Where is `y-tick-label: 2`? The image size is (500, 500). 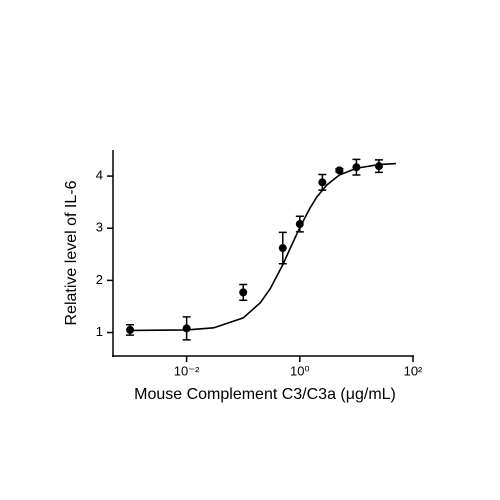 y-tick-label: 2 is located at coordinates (99, 279).